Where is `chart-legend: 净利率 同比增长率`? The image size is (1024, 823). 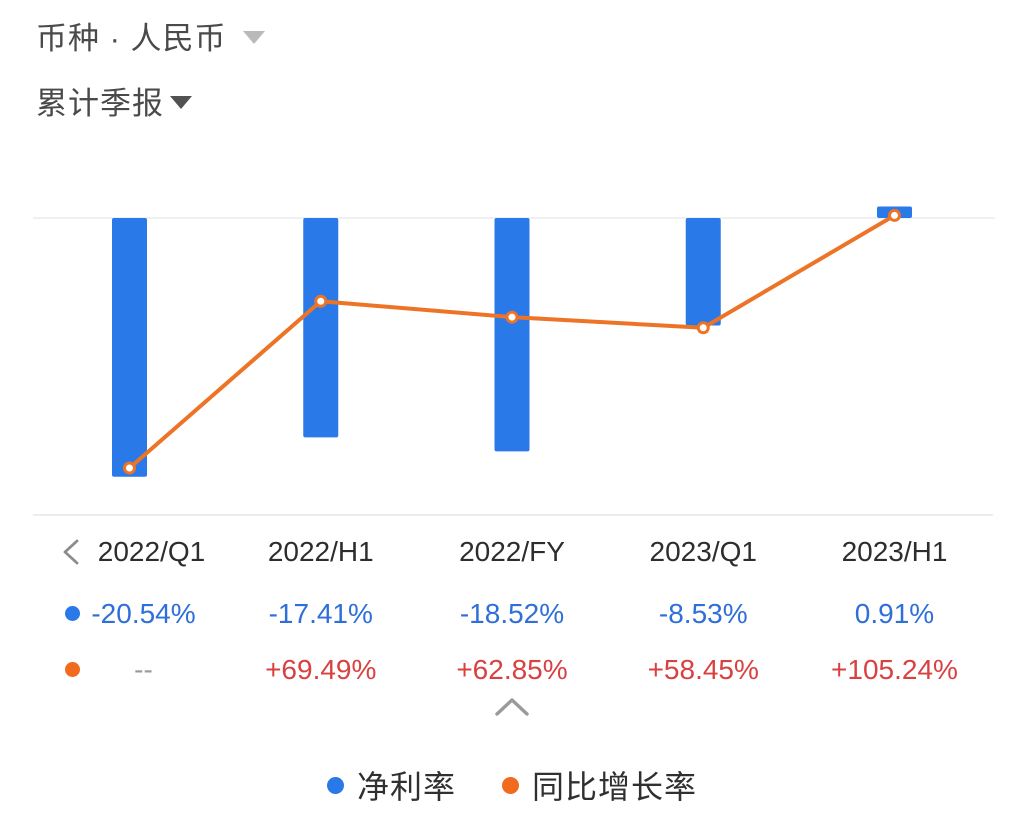
chart-legend: 净利率 同比增长率 is located at coordinates (512, 785).